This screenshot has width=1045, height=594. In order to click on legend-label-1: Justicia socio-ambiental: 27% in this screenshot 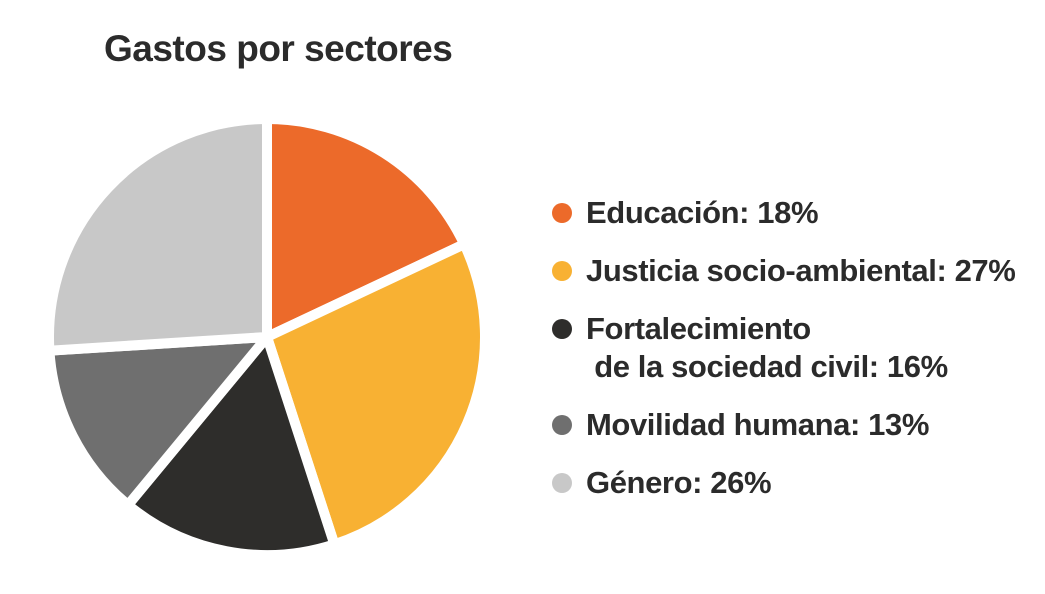, I will do `click(801, 270)`.